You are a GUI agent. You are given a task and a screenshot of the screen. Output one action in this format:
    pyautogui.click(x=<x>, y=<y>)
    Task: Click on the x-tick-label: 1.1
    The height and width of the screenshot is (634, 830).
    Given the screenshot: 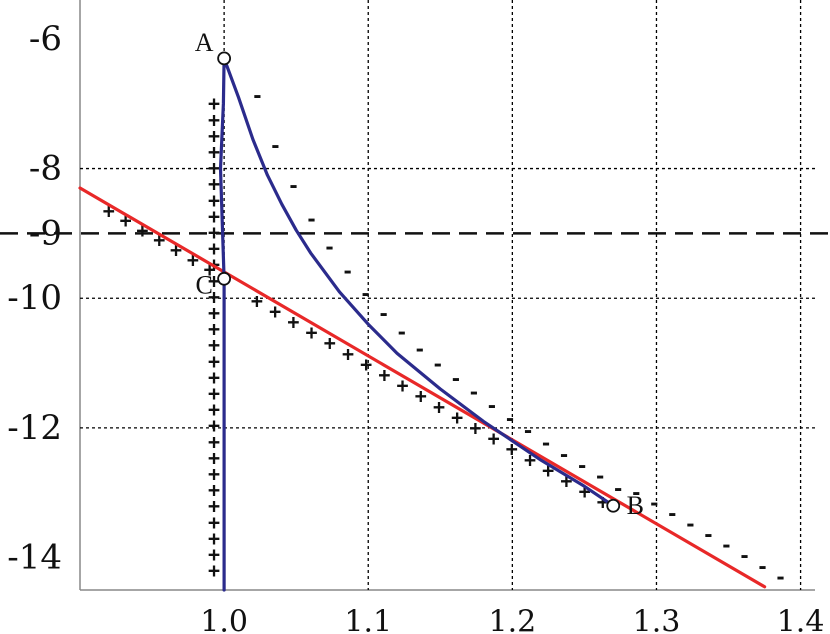 What is the action you would take?
    pyautogui.click(x=368, y=619)
    